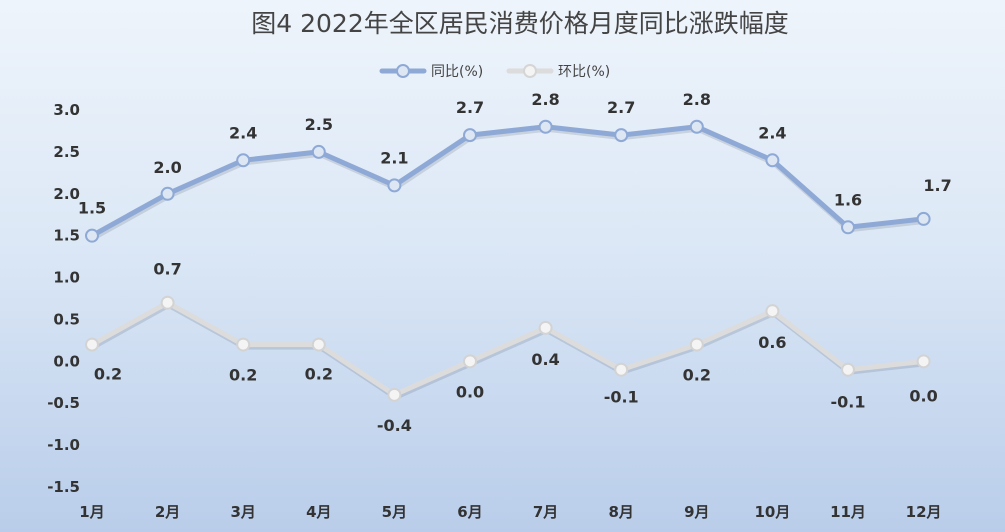  Describe the element at coordinates (63, 403) in the screenshot. I see `y-tick-label: -0.5` at that location.